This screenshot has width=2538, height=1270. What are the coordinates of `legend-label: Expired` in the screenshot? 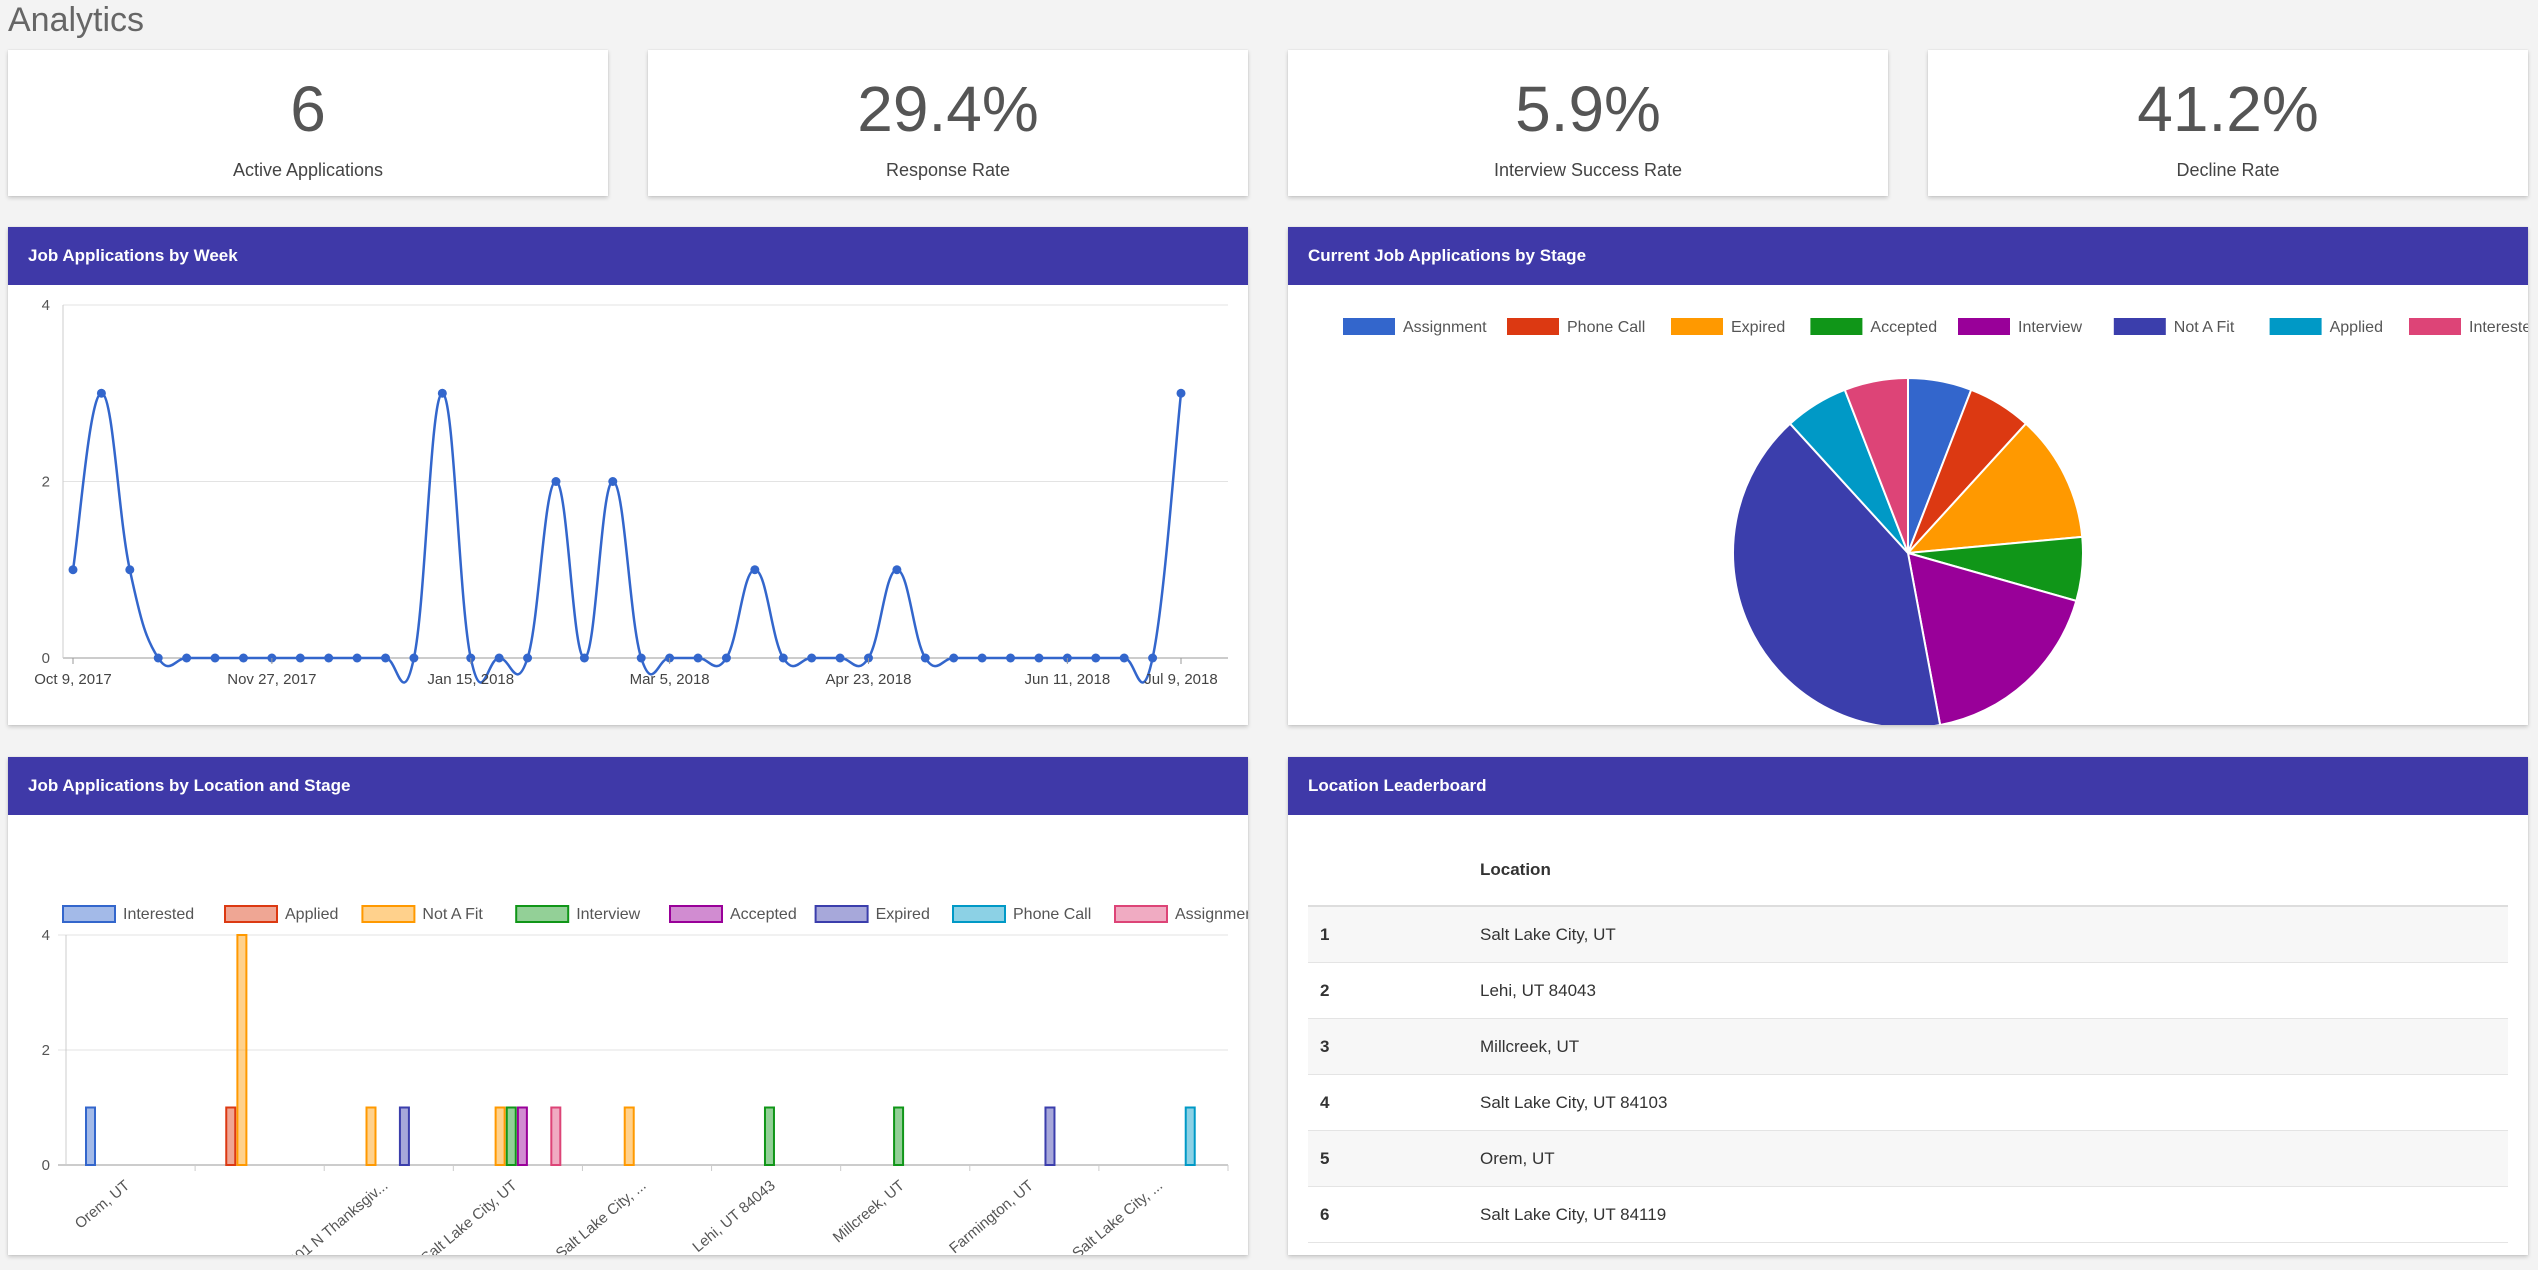 It's located at (1758, 327).